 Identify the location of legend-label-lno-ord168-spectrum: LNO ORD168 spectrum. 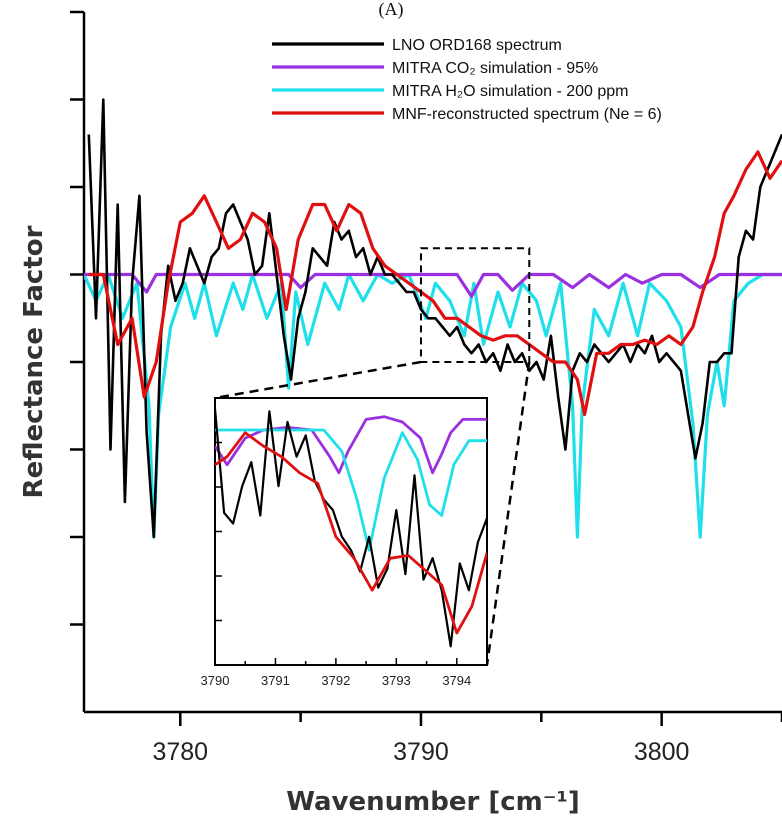
(477, 45).